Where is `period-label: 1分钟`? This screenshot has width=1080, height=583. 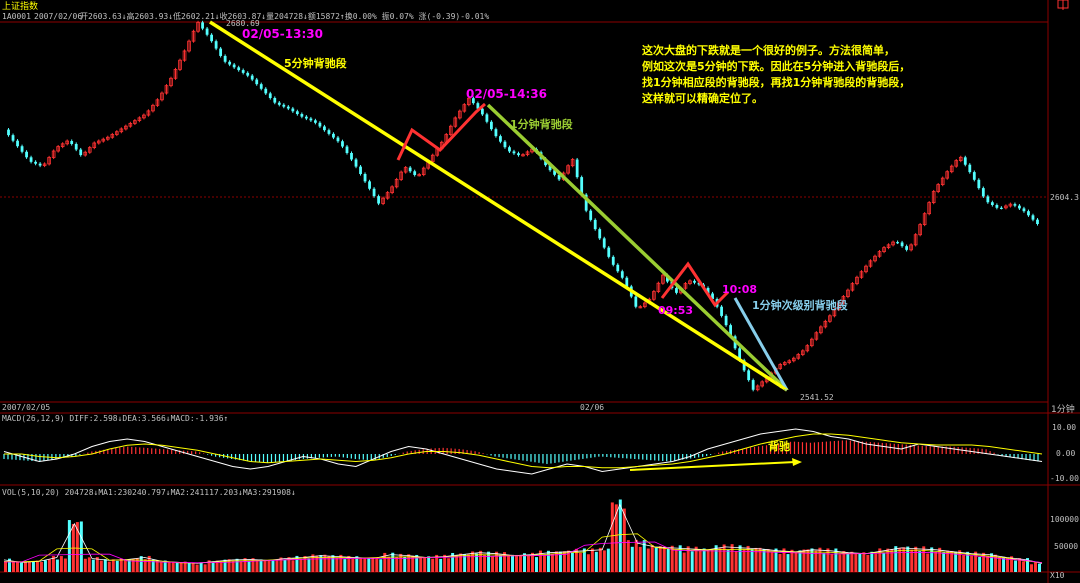
period-label: 1分钟 is located at coordinates (1063, 409).